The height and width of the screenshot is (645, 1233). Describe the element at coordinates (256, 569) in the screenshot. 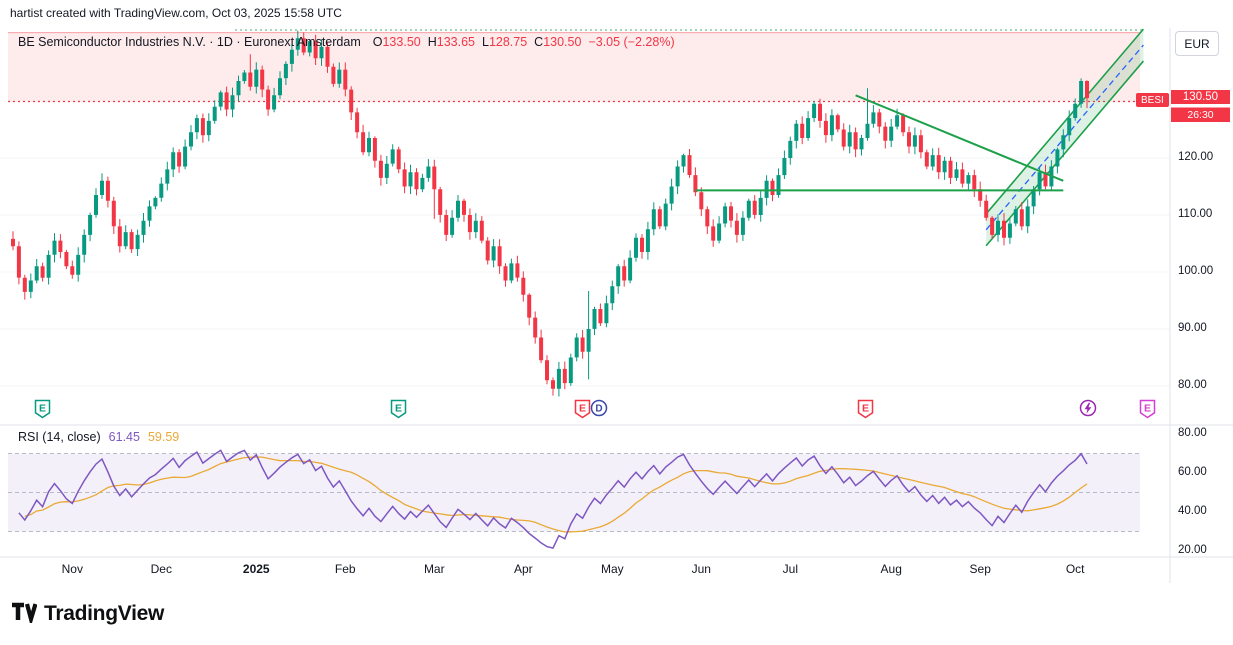

I see `time-axis-label-2025: 2025` at that location.